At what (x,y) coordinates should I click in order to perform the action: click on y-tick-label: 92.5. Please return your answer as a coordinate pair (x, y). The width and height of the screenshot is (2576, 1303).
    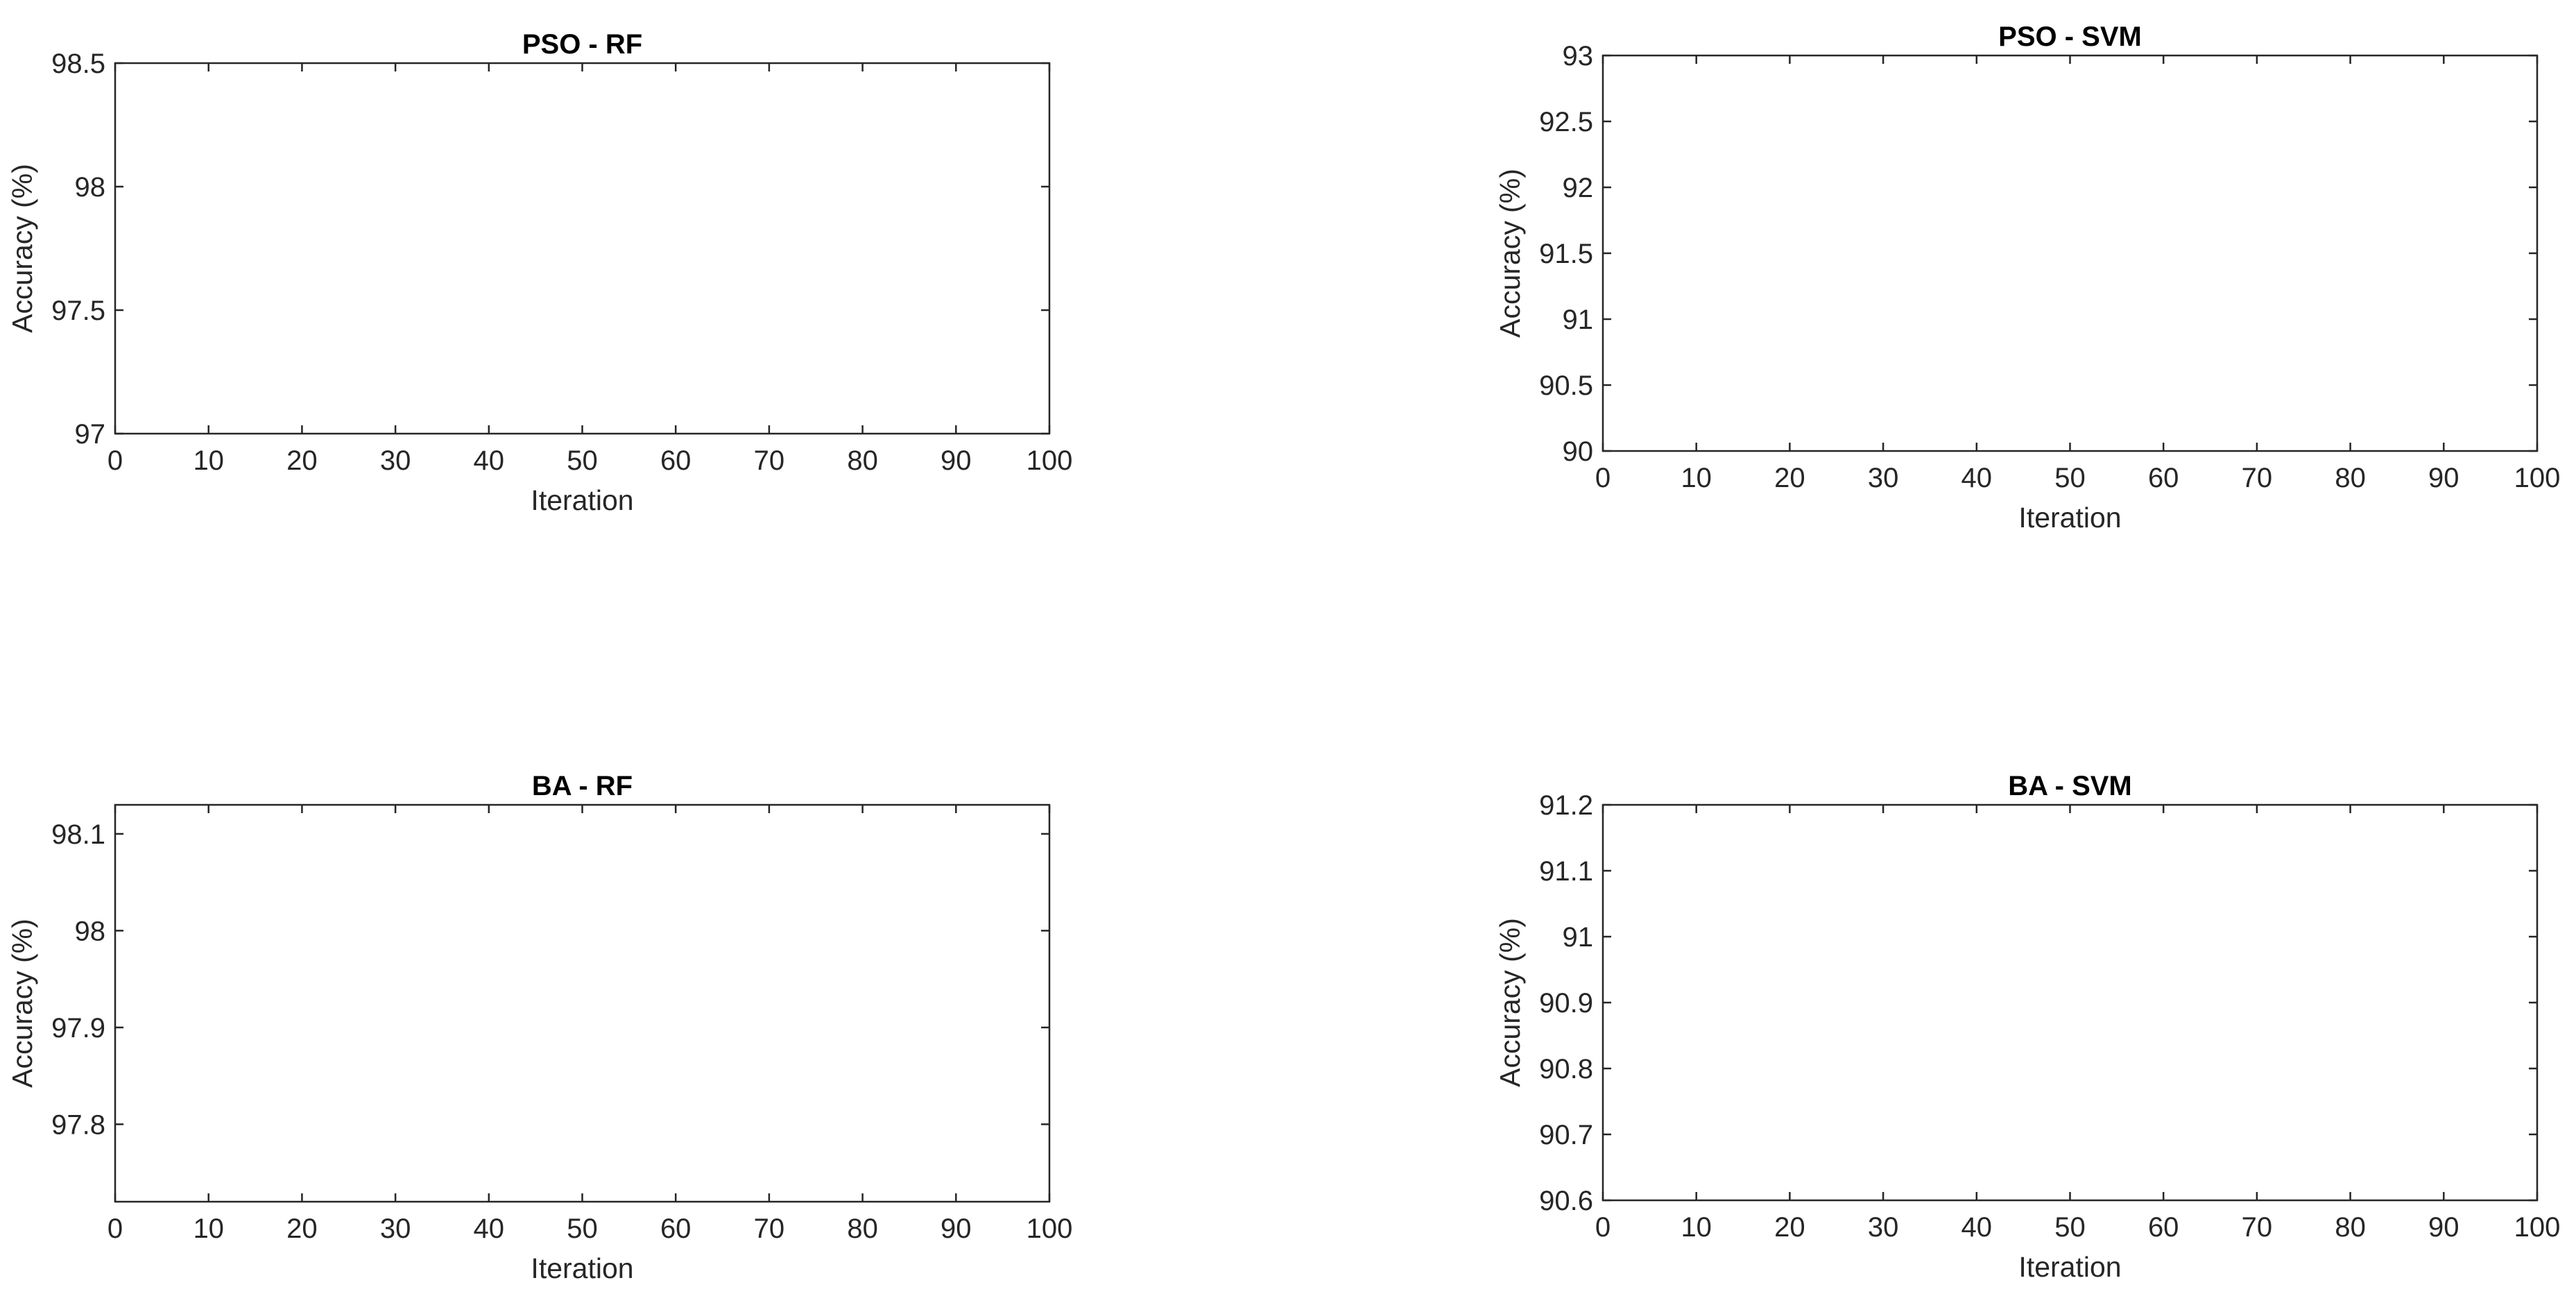
    Looking at the image, I should click on (1566, 122).